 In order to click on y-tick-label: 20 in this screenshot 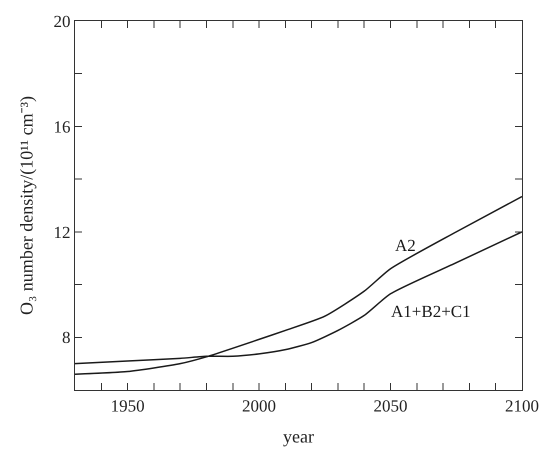, I will do `click(61, 21)`.